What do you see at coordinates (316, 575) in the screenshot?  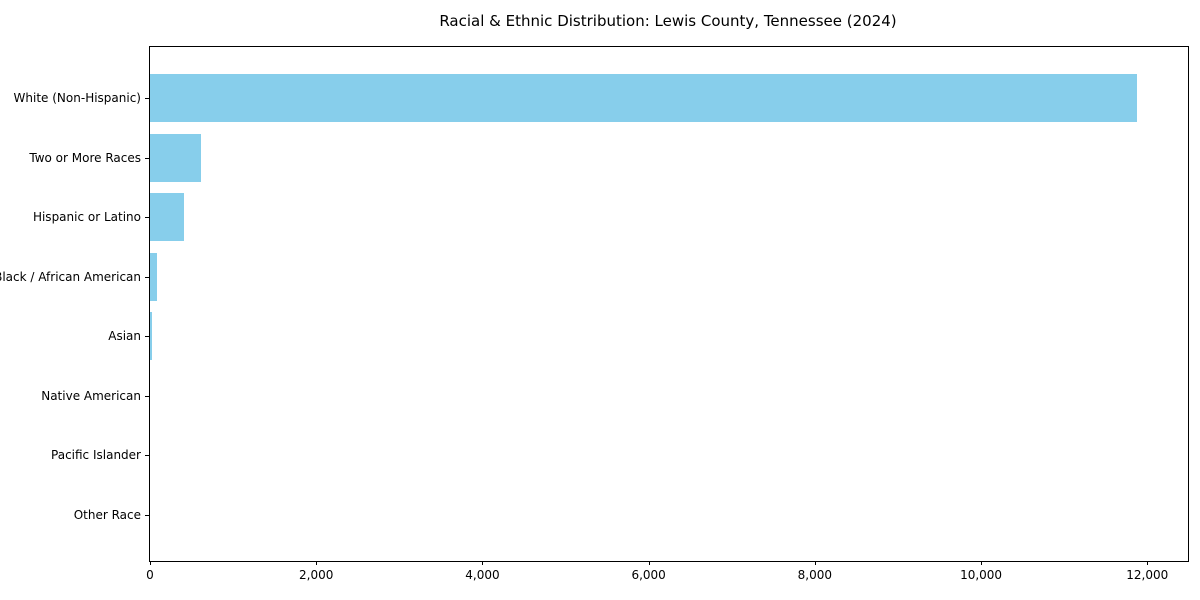 I see `x-axis-tick-label: 2,000` at bounding box center [316, 575].